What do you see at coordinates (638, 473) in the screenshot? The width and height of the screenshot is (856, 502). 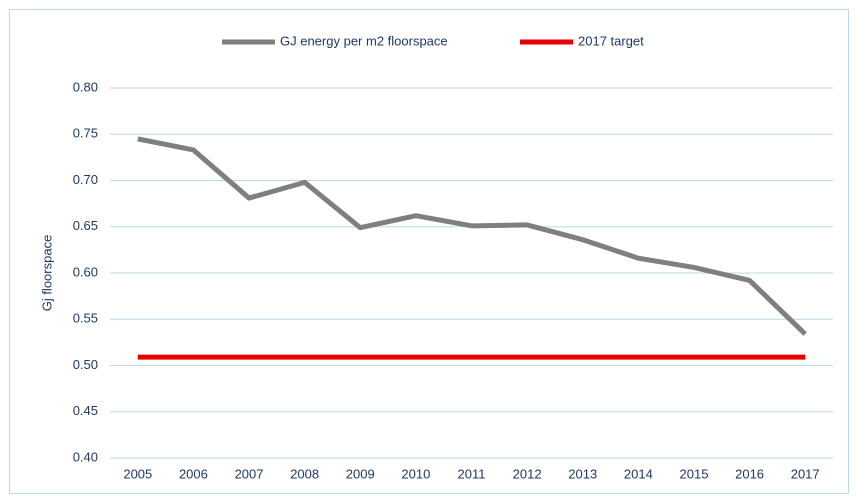 I see `x-tick-label: 2014` at bounding box center [638, 473].